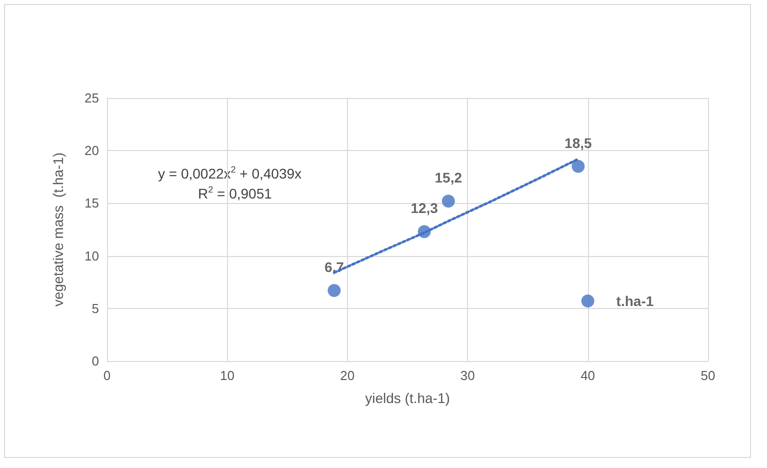  Describe the element at coordinates (91, 256) in the screenshot. I see `y-tick-label: 10` at that location.